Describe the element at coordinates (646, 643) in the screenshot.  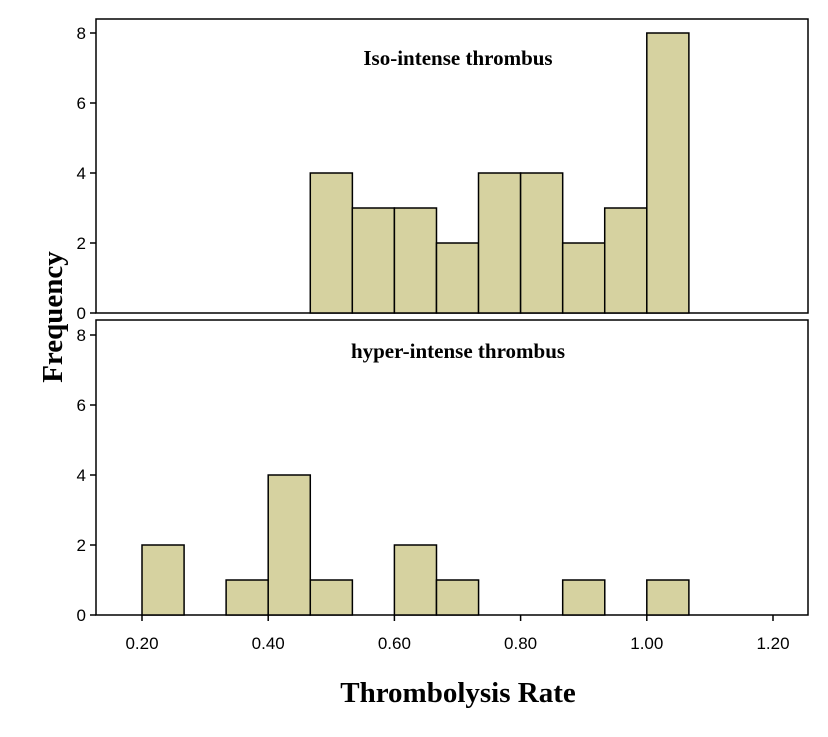
I see `x-tick-label: 1.00` at that location.